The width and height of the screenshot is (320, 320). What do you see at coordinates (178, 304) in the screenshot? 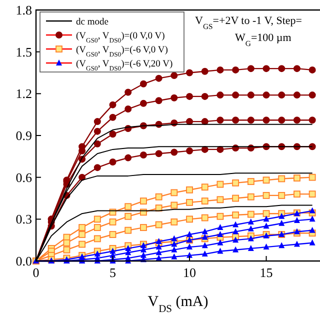
I see `x-axis-title: V$_{DS}$ (mA)` at bounding box center [178, 304].